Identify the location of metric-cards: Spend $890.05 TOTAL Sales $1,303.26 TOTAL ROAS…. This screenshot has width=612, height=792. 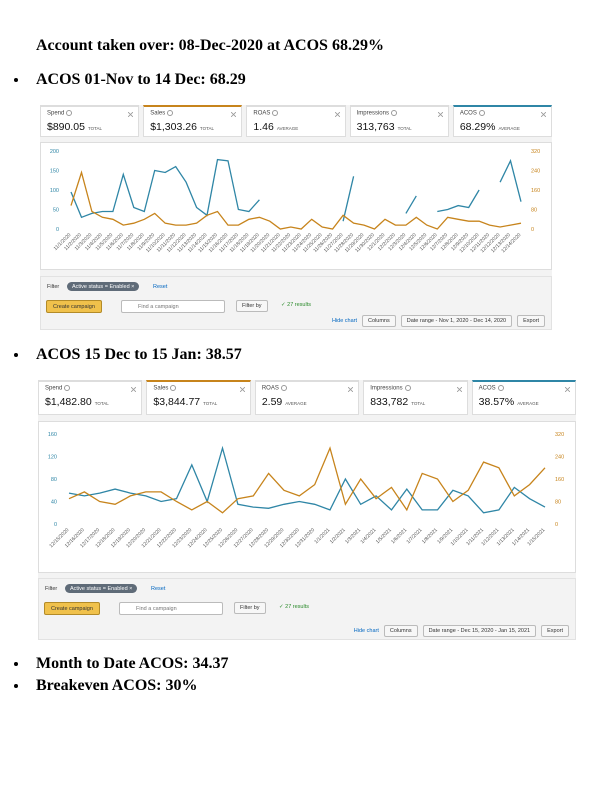
(296, 121).